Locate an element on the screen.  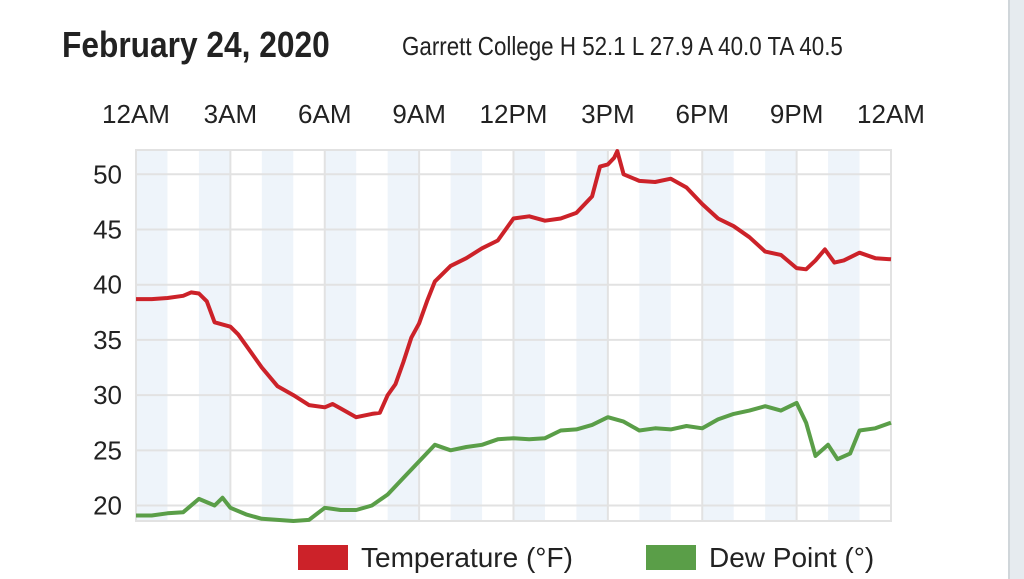
y-tick-label: 30 is located at coordinates (107, 395).